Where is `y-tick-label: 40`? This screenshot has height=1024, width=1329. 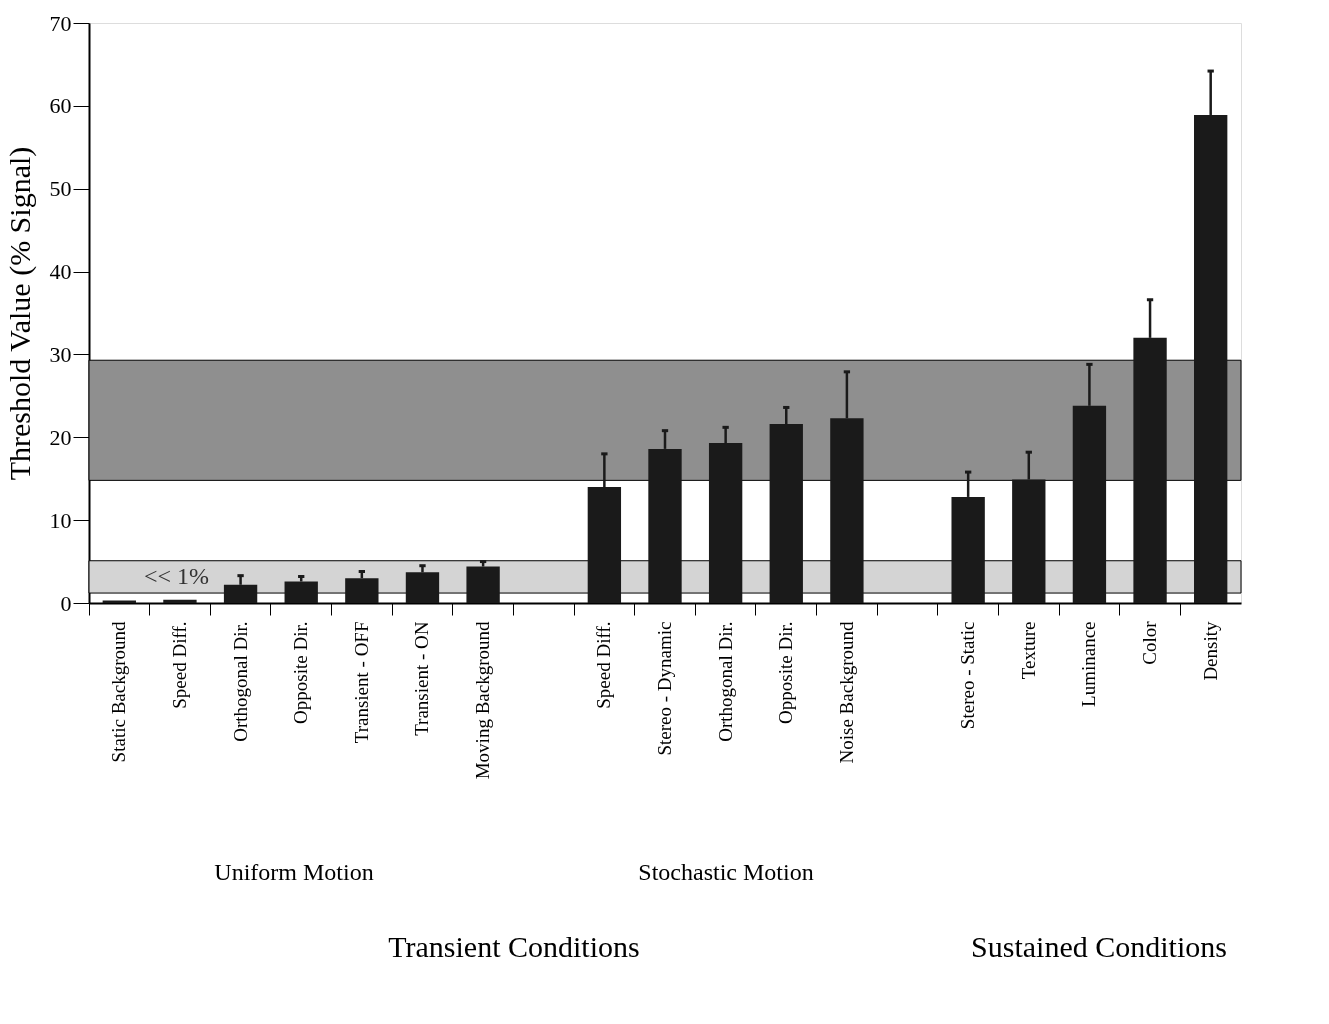 y-tick-label: 40 is located at coordinates (60, 272).